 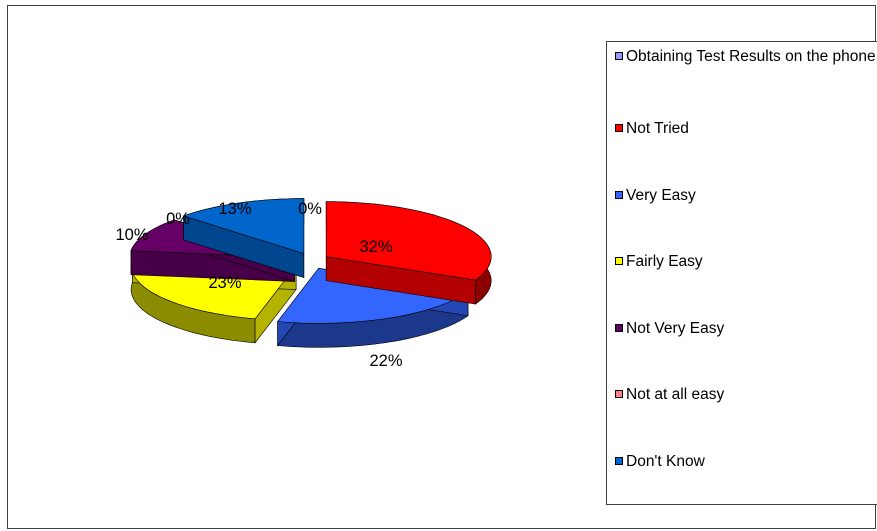 What do you see at coordinates (234, 209) in the screenshot?
I see `data-label-don-t-know: 13%` at bounding box center [234, 209].